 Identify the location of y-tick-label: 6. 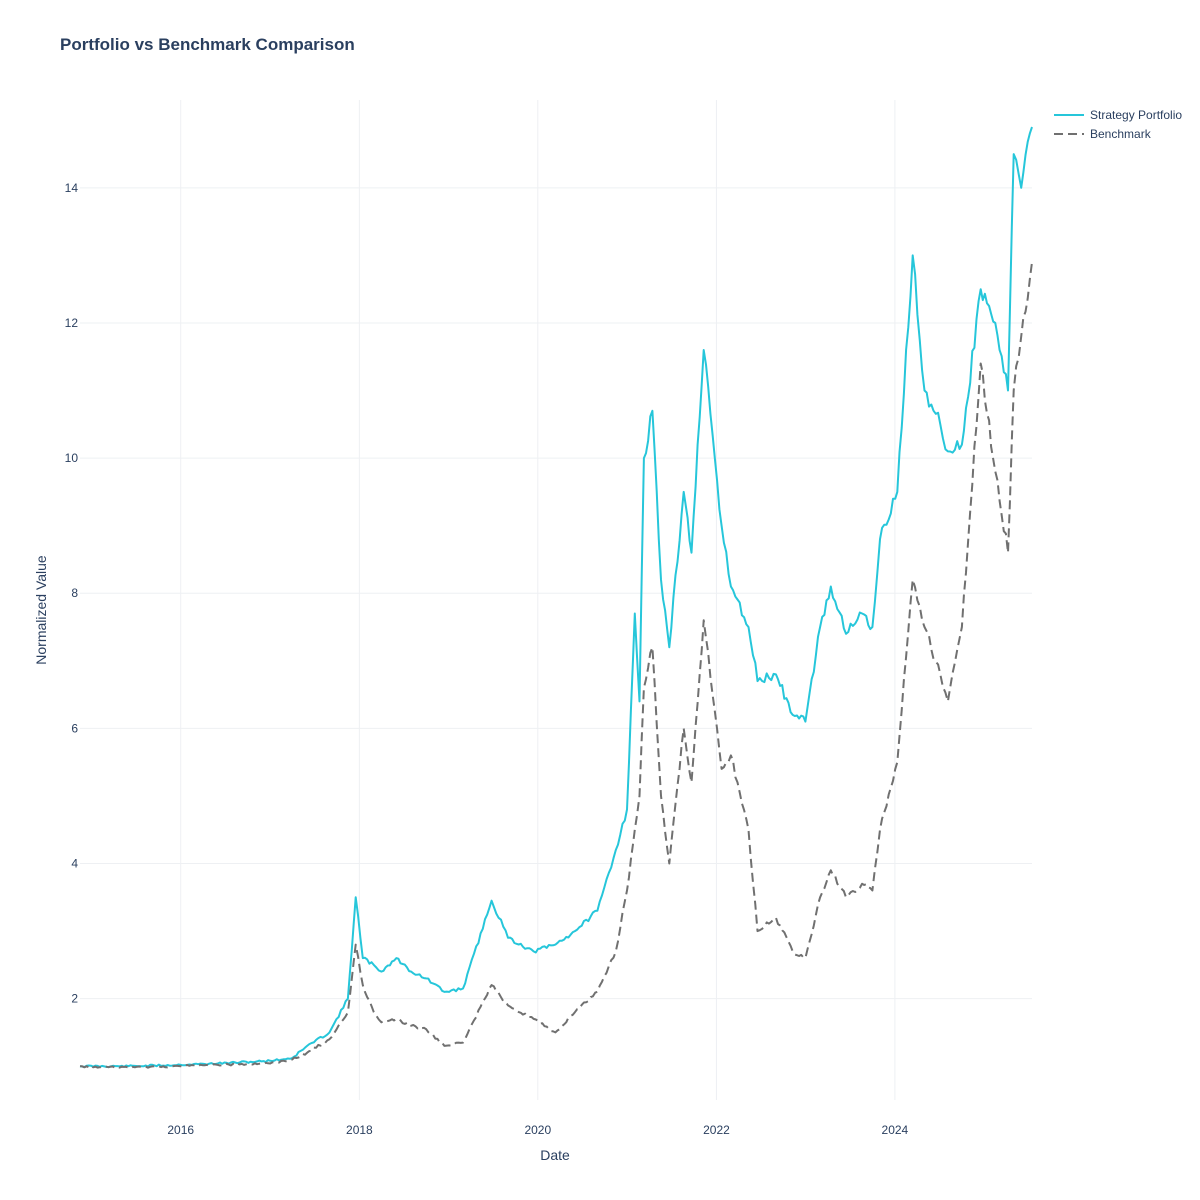
(74, 728).